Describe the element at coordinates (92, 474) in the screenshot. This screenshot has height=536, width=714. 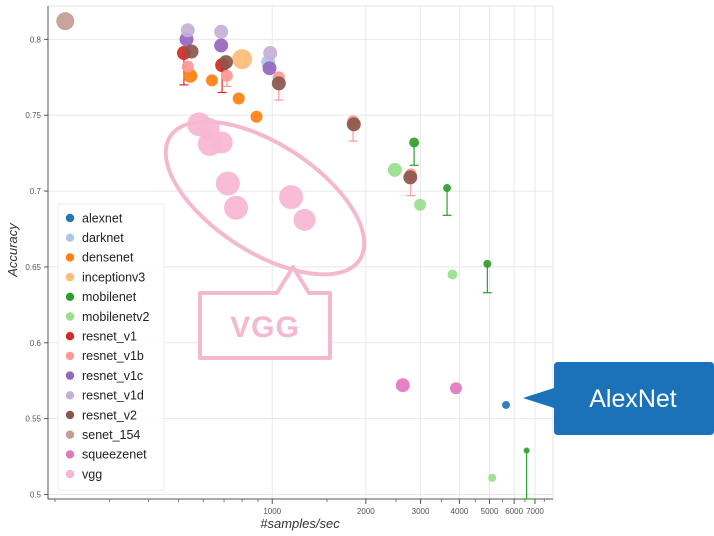
I see `vgg-legend-label: vgg` at that location.